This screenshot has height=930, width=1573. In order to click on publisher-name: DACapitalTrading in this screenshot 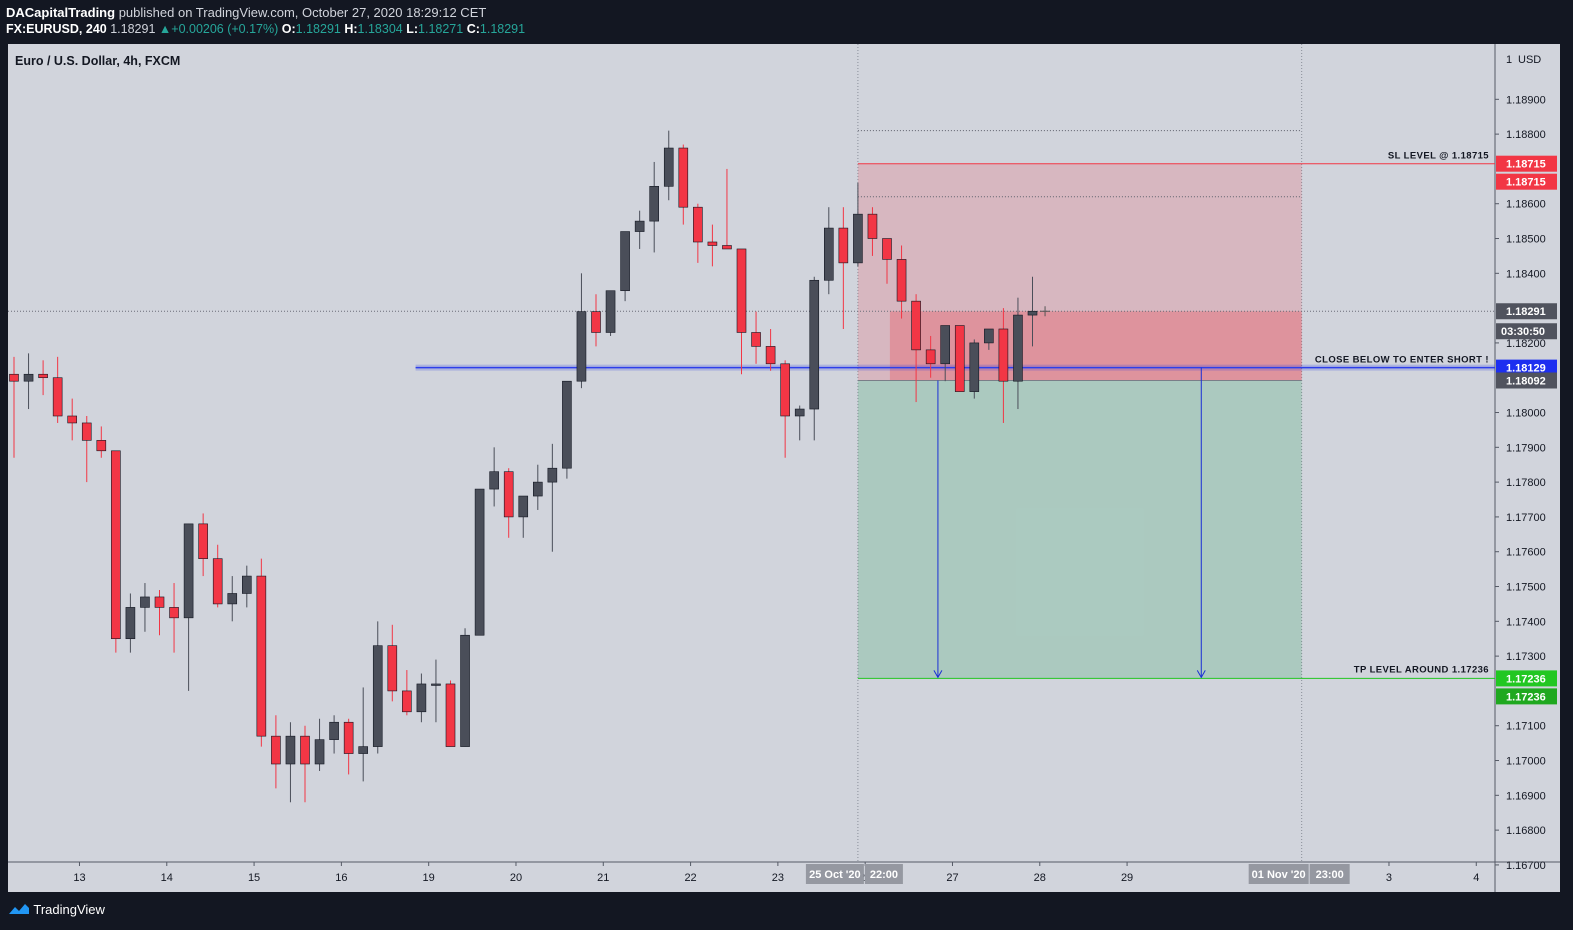, I will do `click(61, 12)`.